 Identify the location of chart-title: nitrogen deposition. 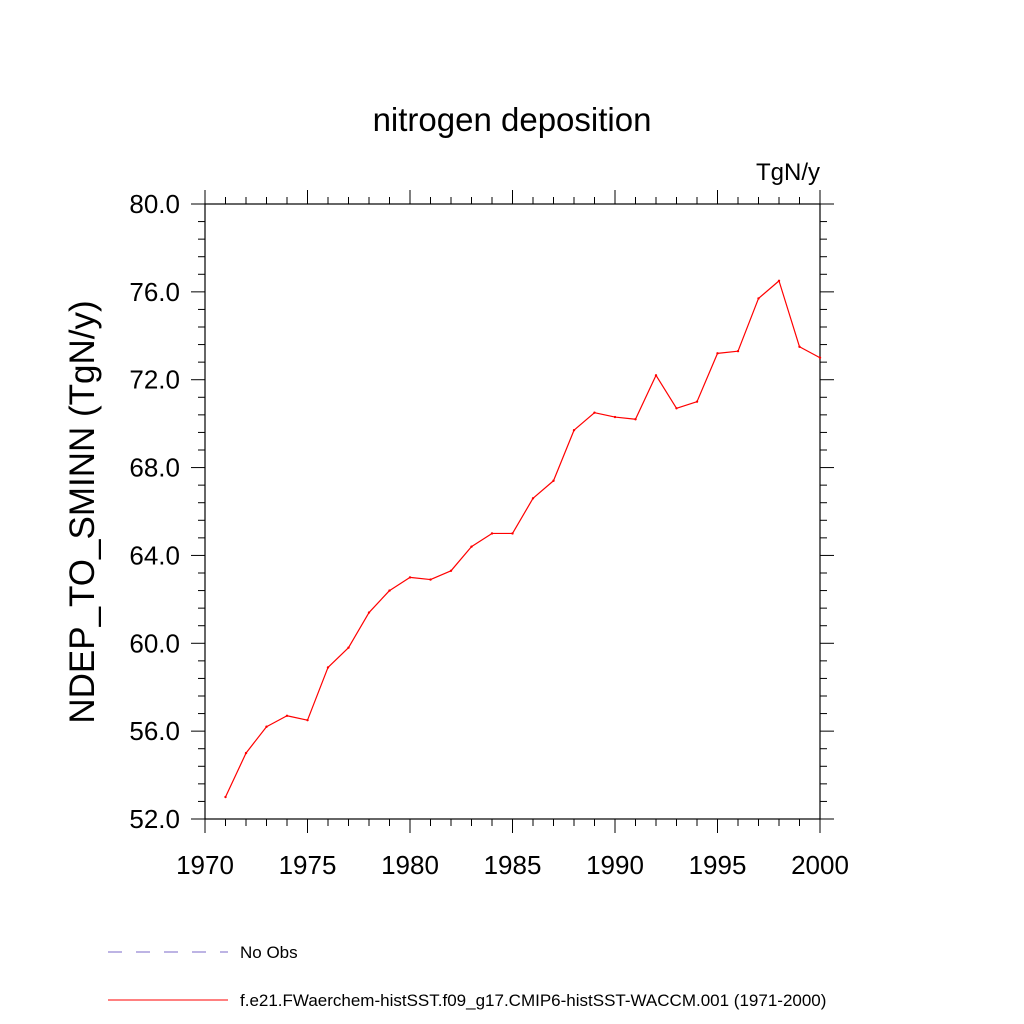
(512, 119).